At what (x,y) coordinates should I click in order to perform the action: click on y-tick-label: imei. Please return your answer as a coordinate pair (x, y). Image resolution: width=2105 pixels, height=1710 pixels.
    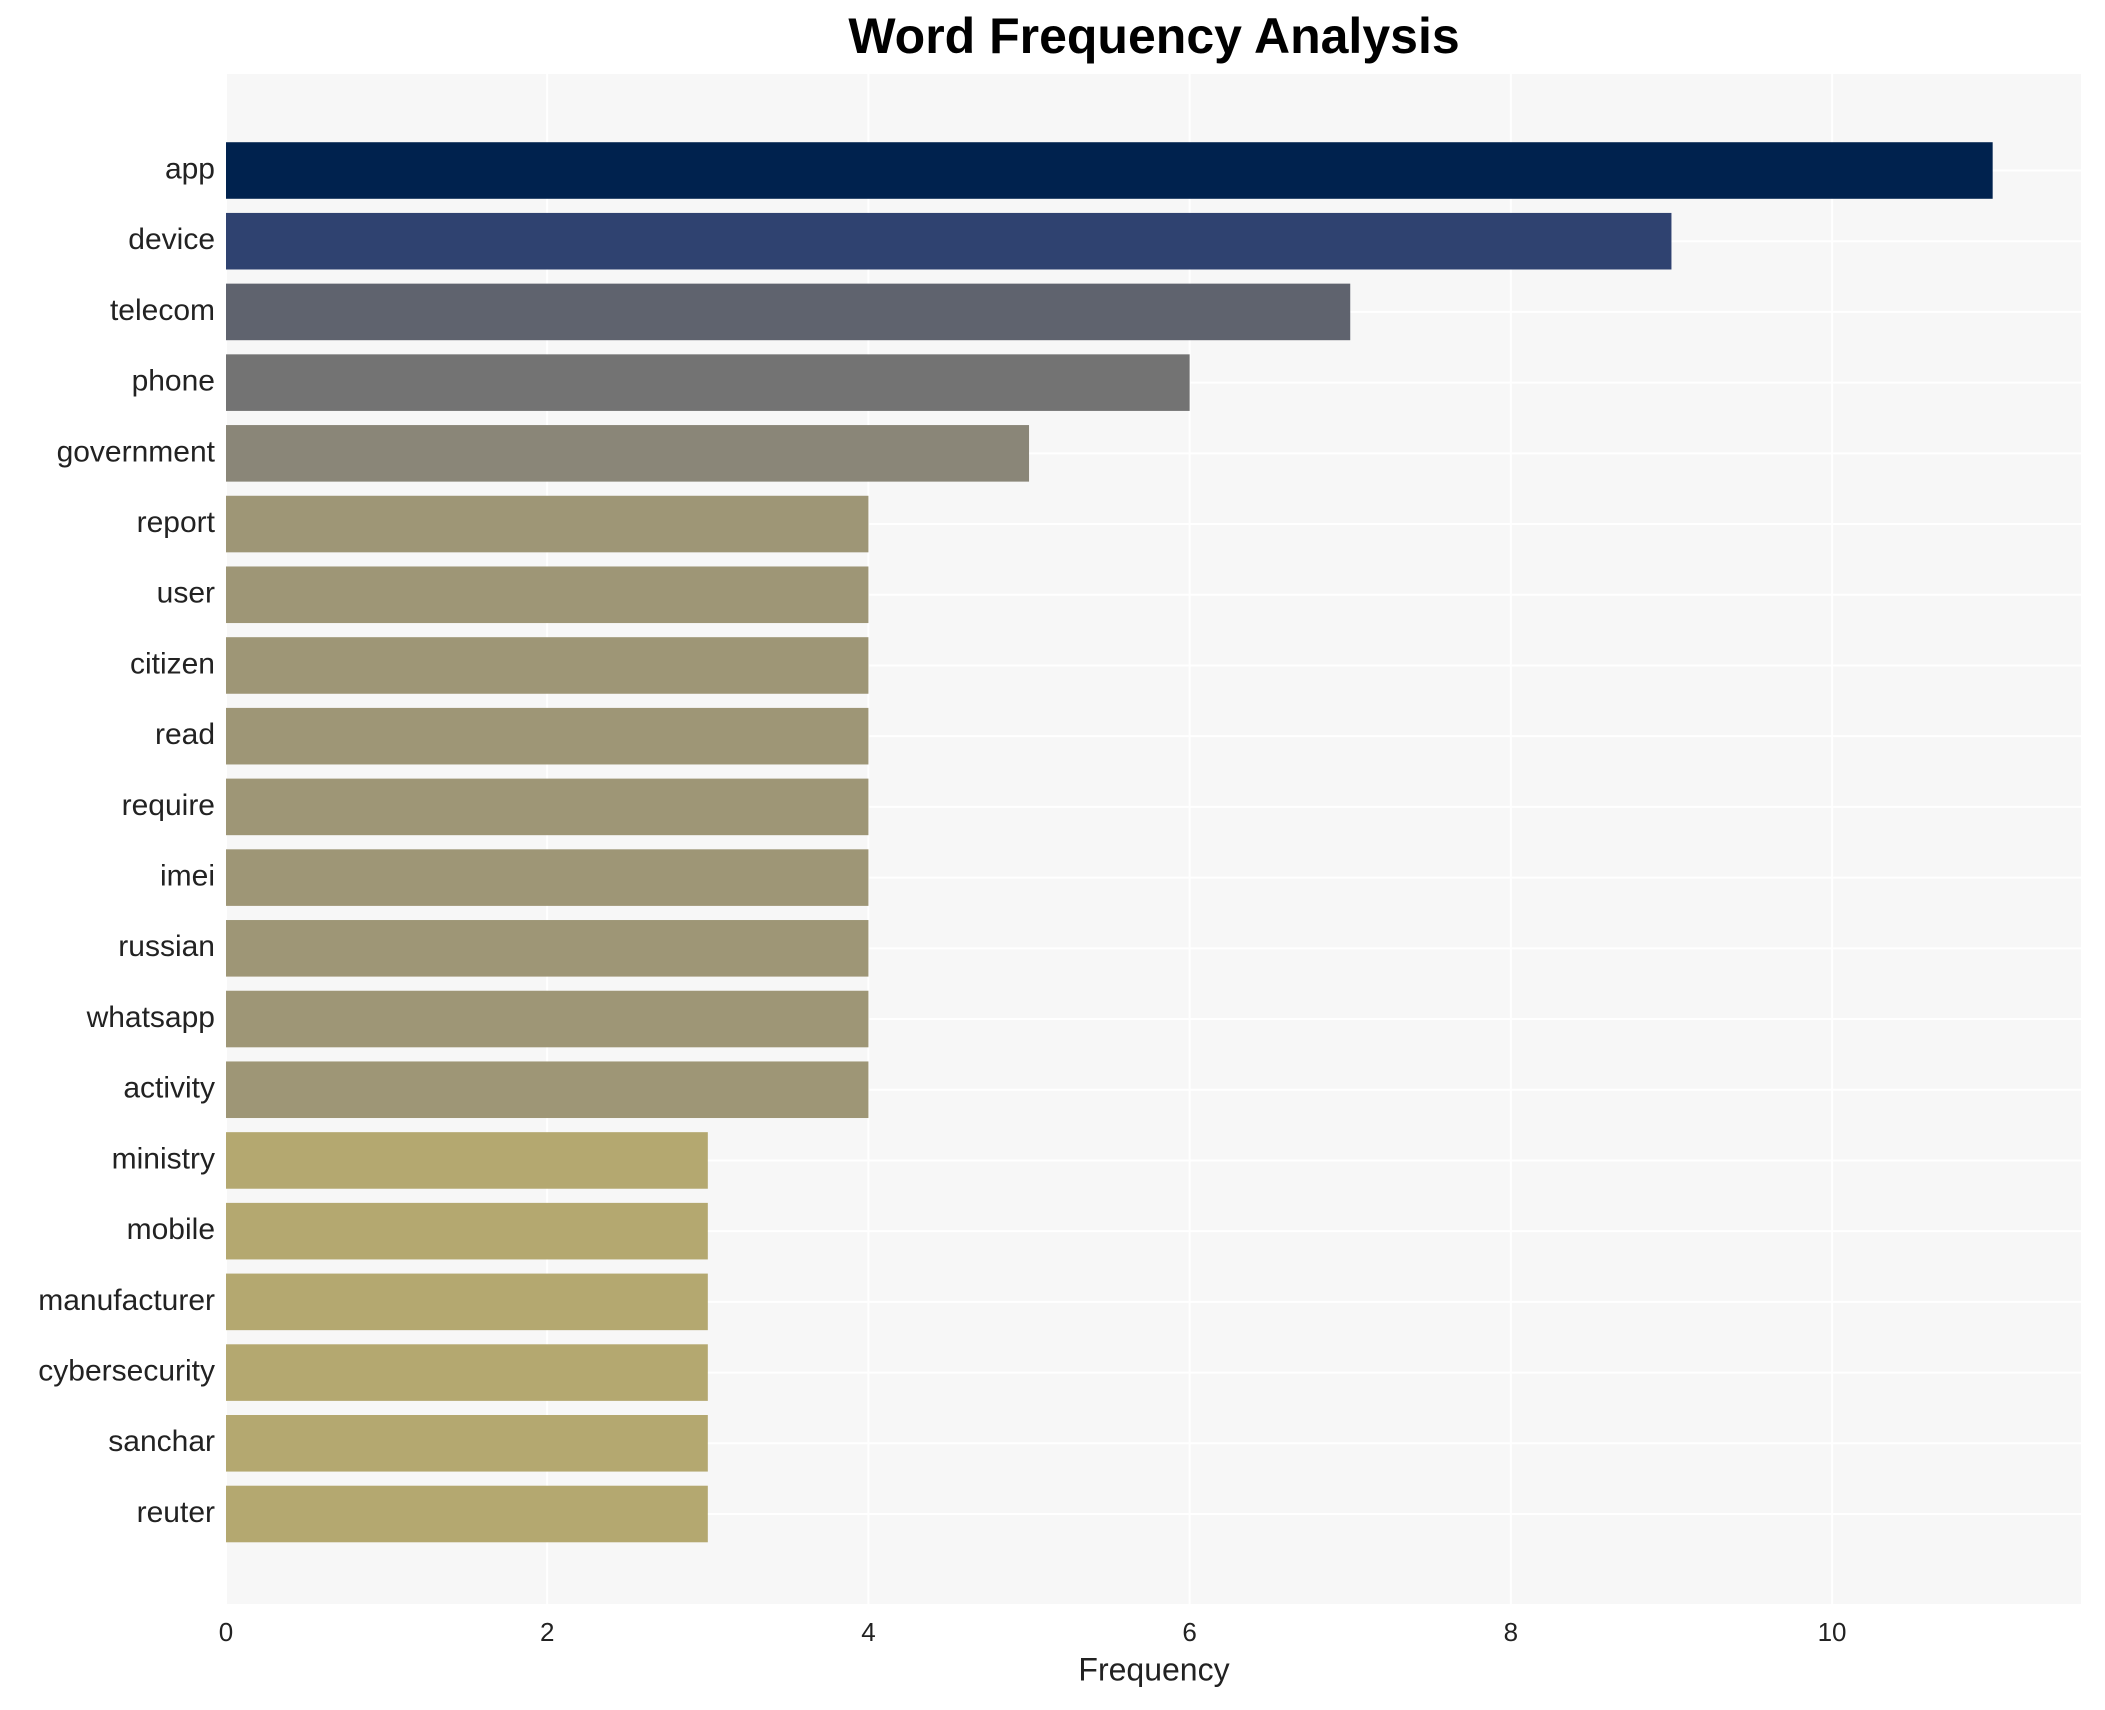
    Looking at the image, I should click on (187, 876).